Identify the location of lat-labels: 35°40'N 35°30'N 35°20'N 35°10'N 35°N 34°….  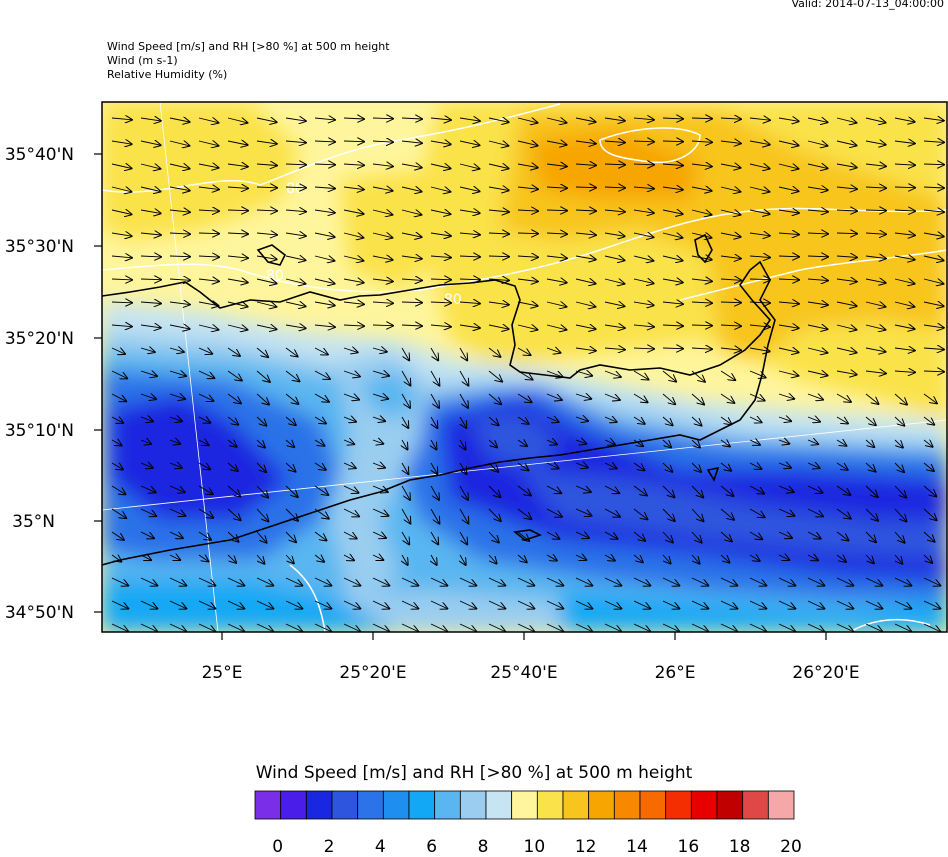
(39, 384).